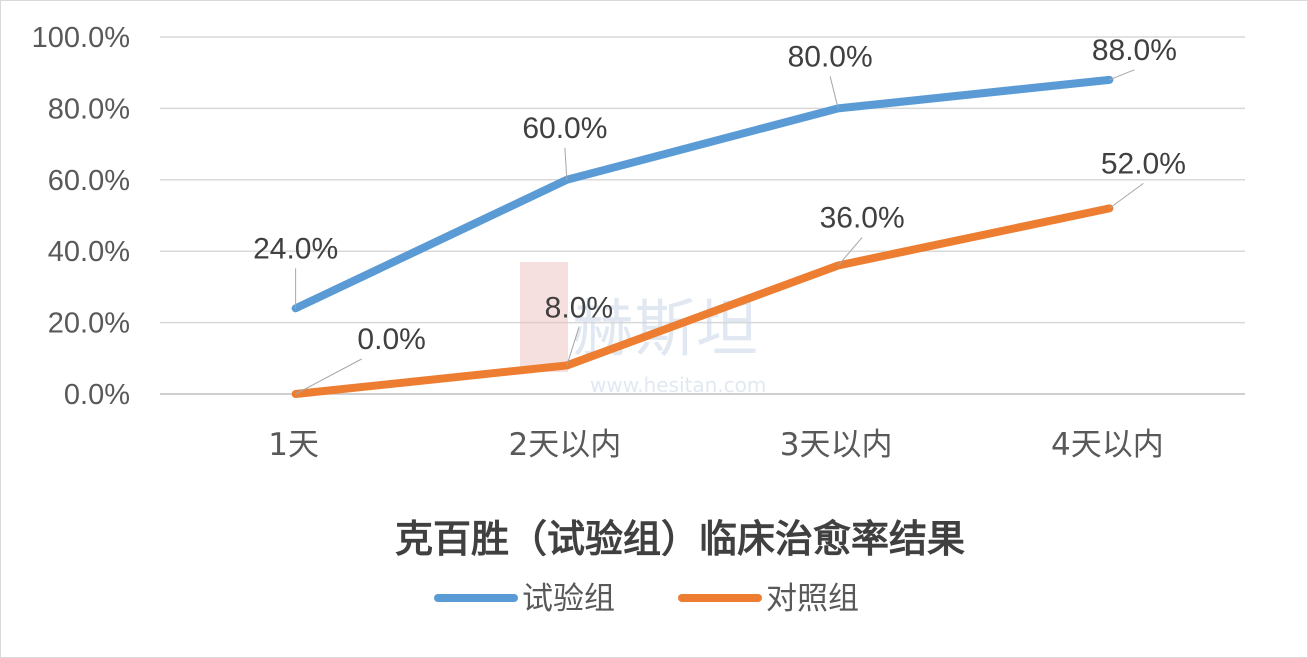 This screenshot has height=658, width=1308. What do you see at coordinates (1134, 50) in the screenshot?
I see `data-label: 88.0%` at bounding box center [1134, 50].